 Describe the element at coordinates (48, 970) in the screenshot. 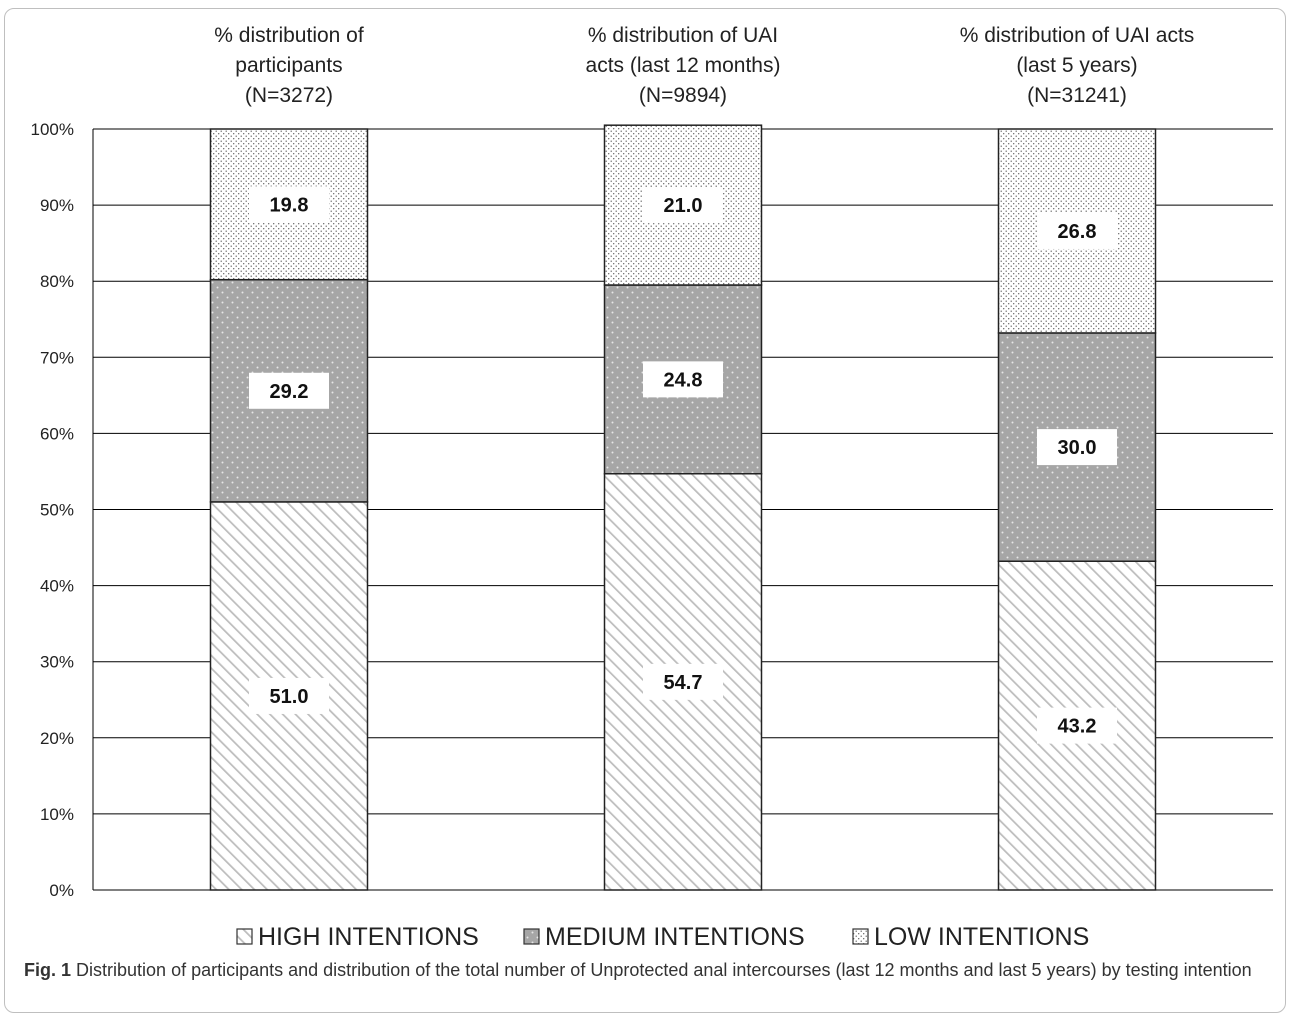

I see `figure-label: Fig. 1` at that location.